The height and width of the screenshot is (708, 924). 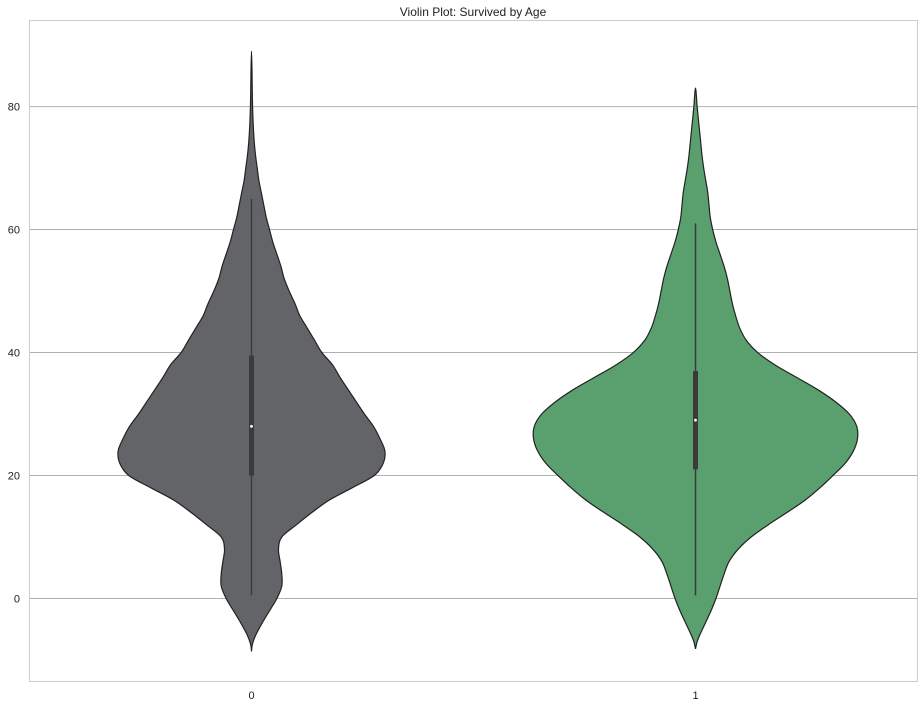 What do you see at coordinates (473, 12) in the screenshot?
I see `chart-title: Violin Plot: Survived by Age` at bounding box center [473, 12].